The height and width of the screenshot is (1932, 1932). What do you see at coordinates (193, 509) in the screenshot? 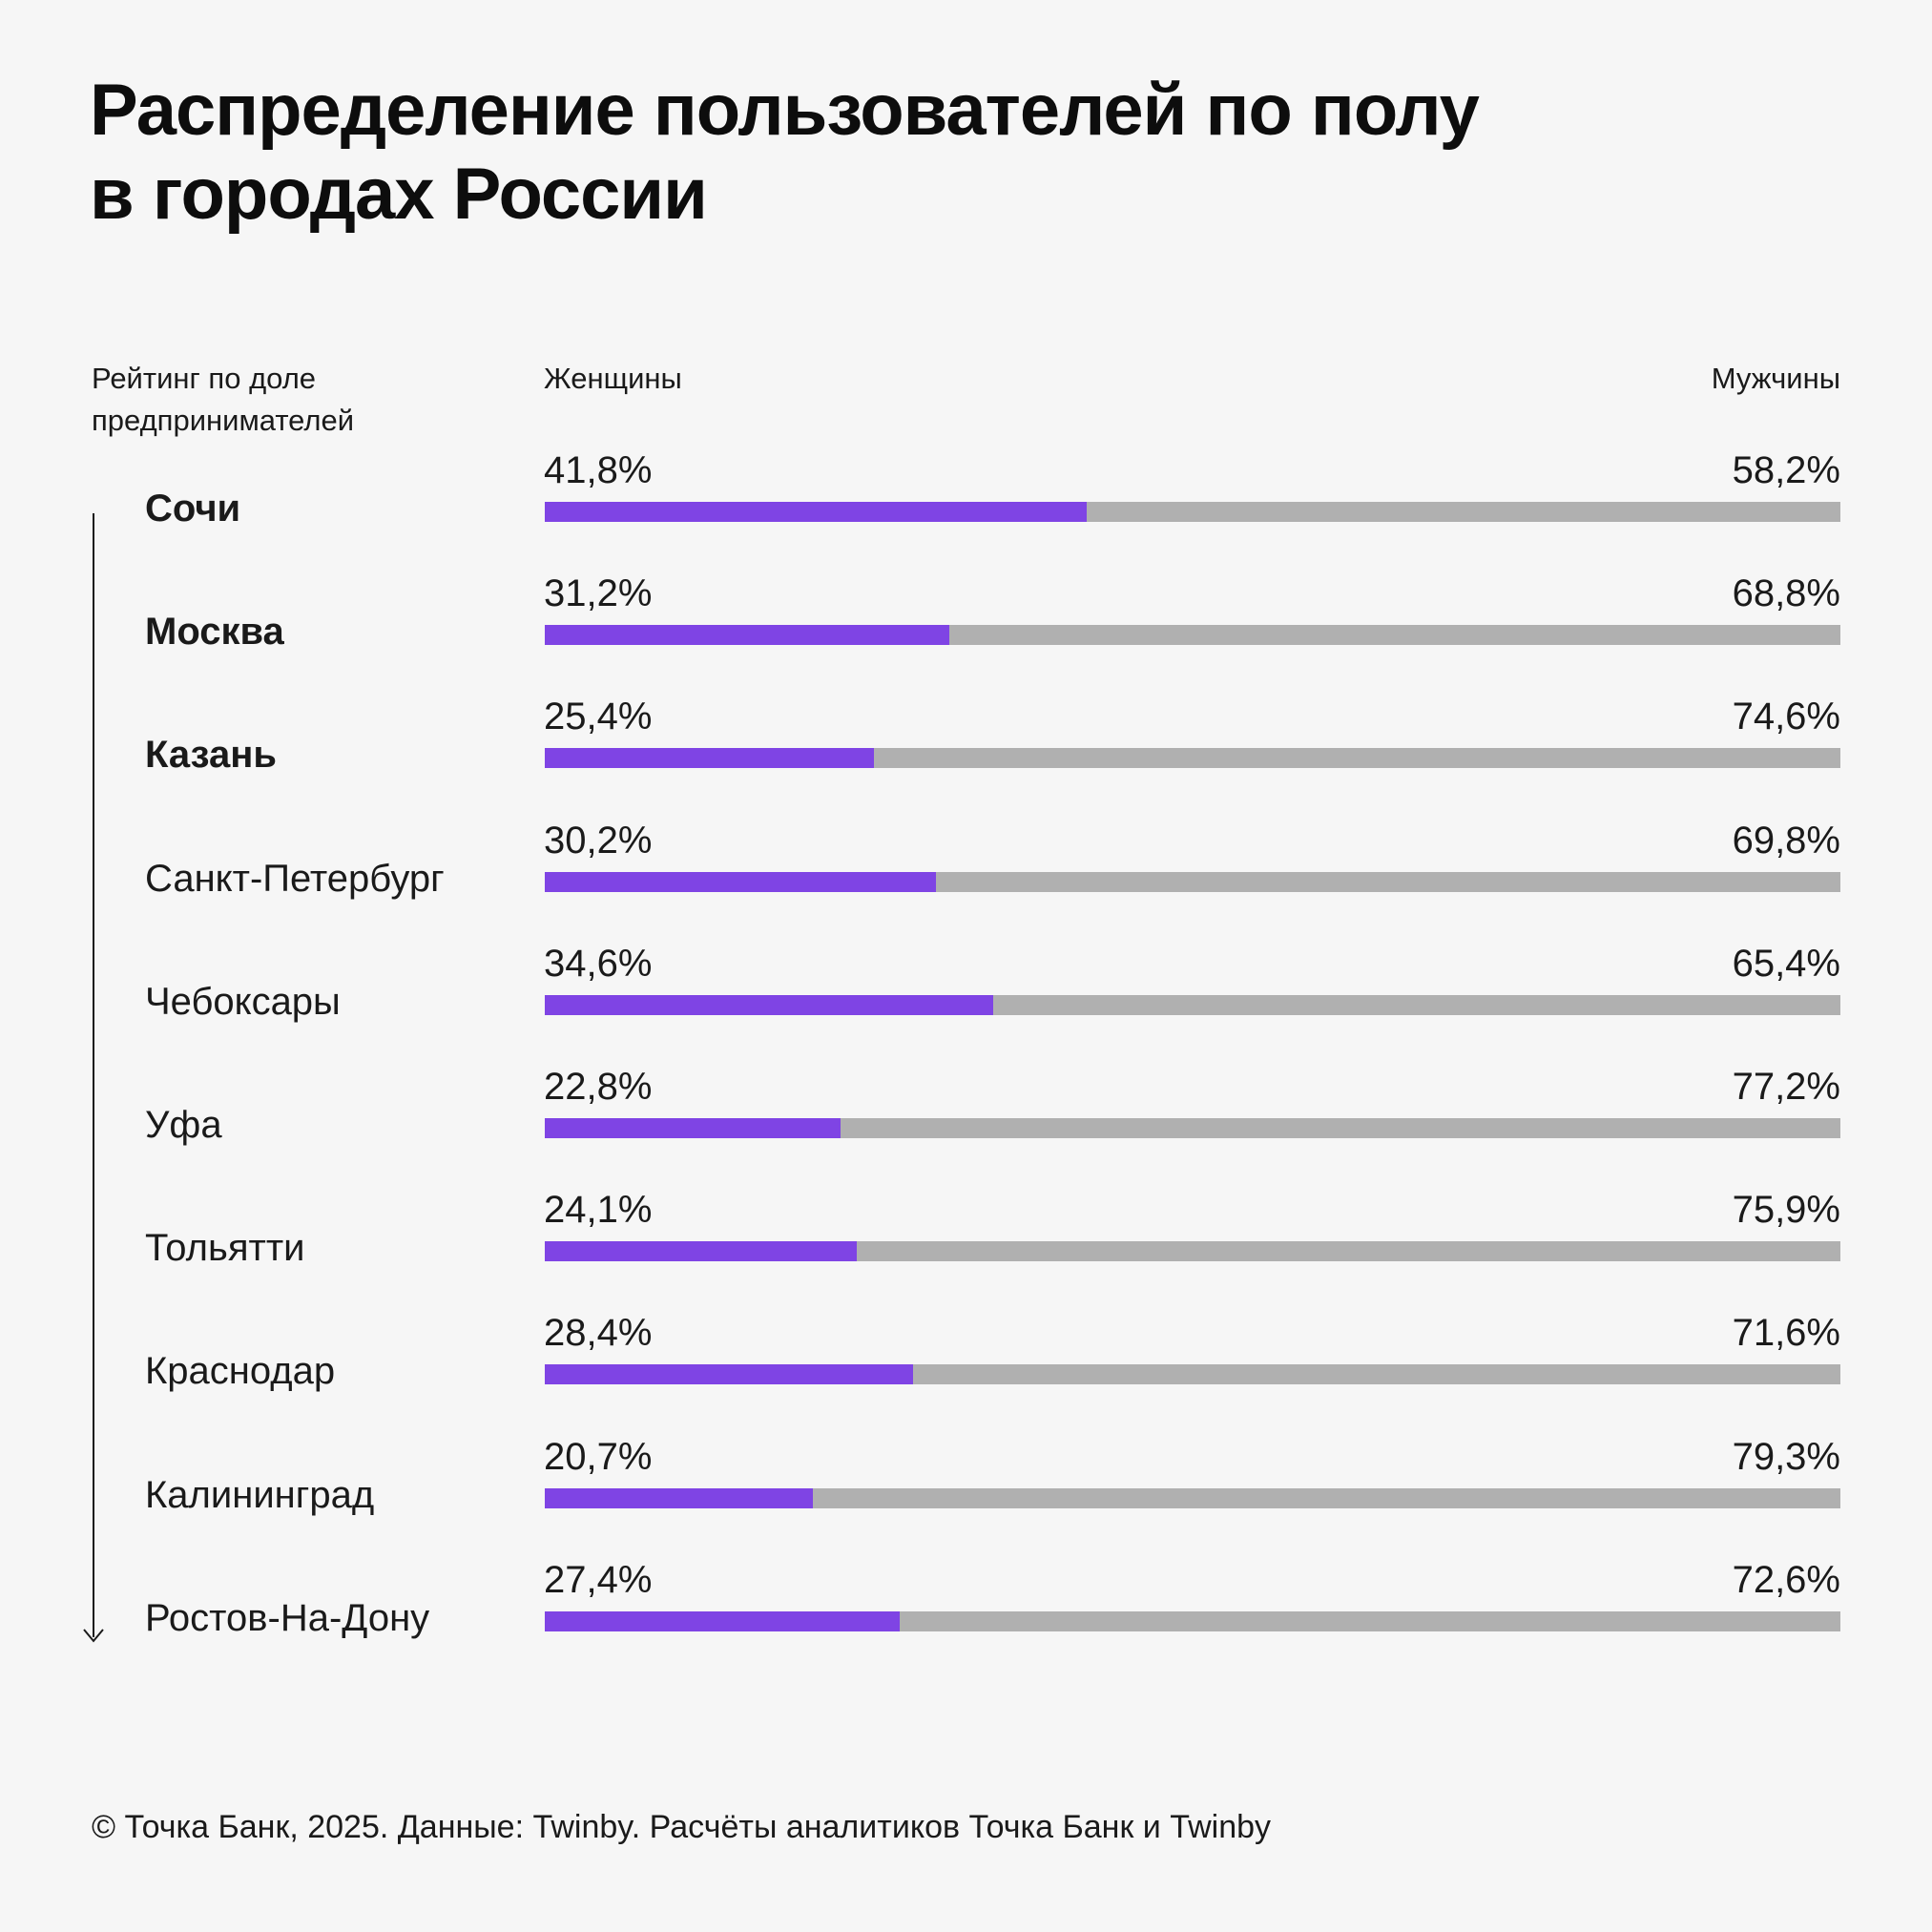
I see `city-label: Сочи` at bounding box center [193, 509].